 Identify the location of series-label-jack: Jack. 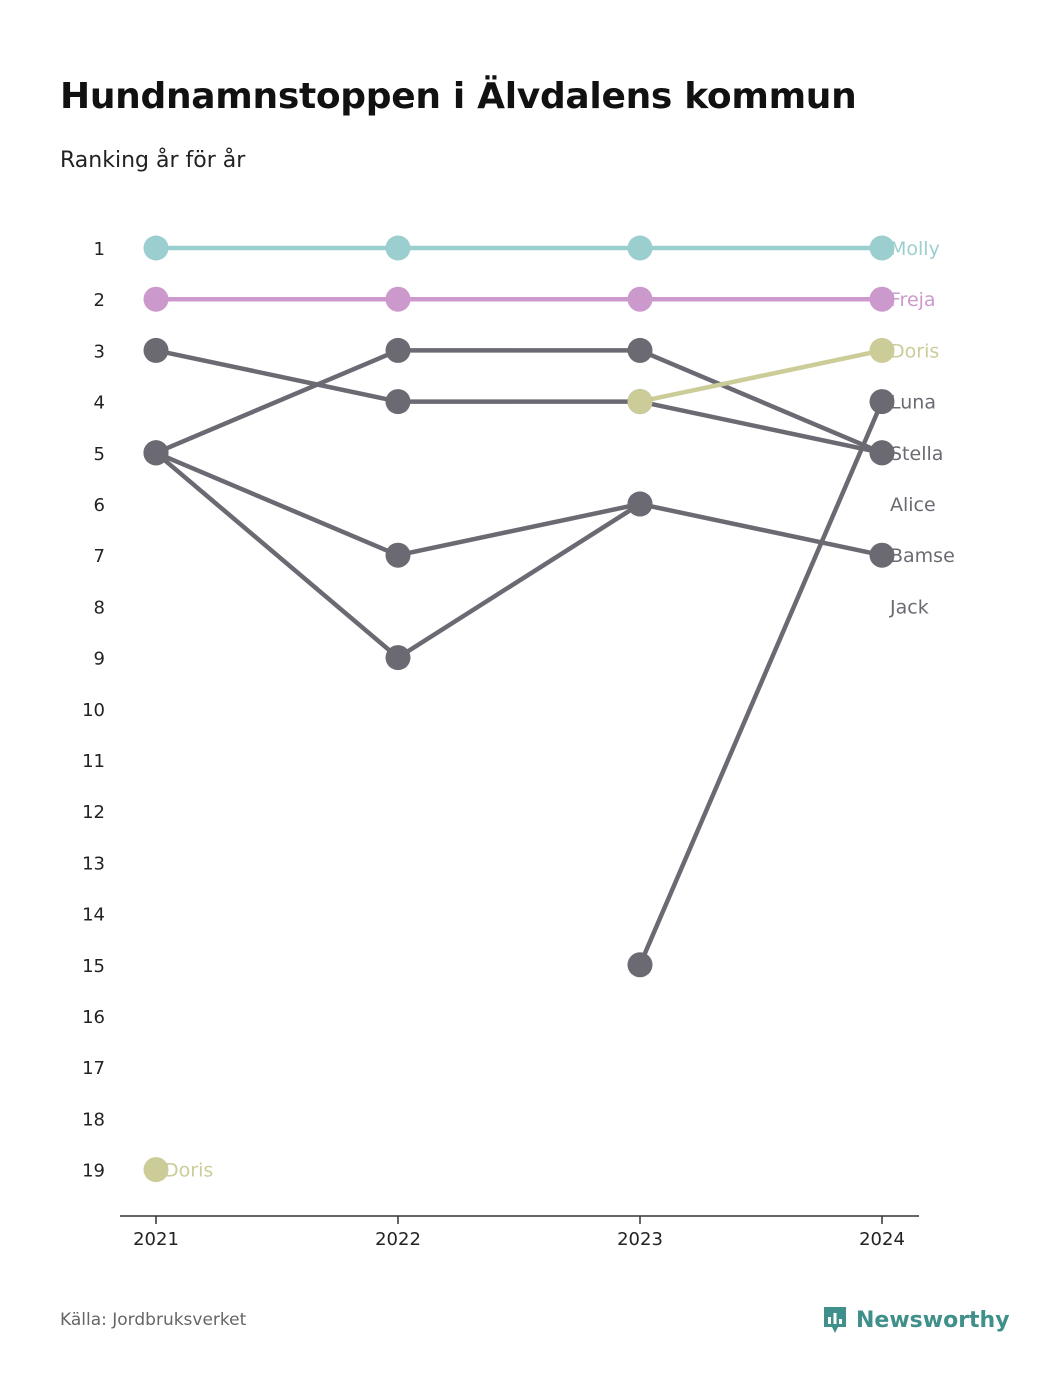
(909, 607).